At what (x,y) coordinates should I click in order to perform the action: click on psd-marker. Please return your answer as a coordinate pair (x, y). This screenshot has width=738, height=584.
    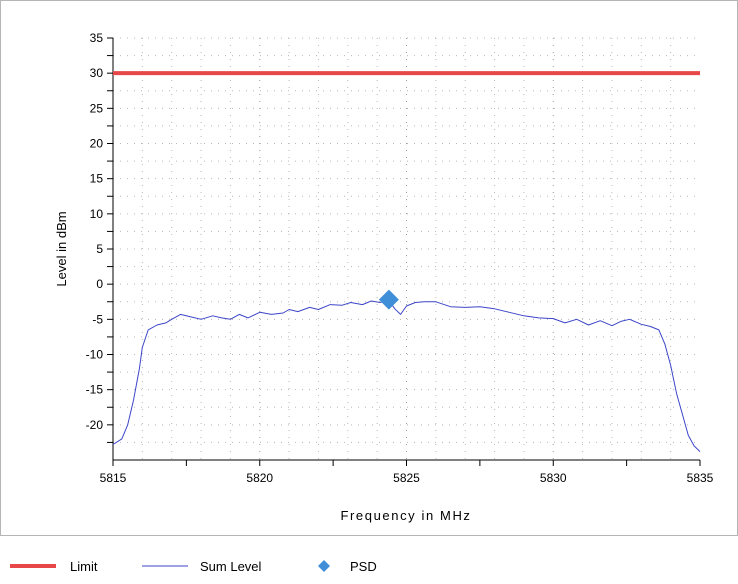
    Looking at the image, I should click on (388, 299).